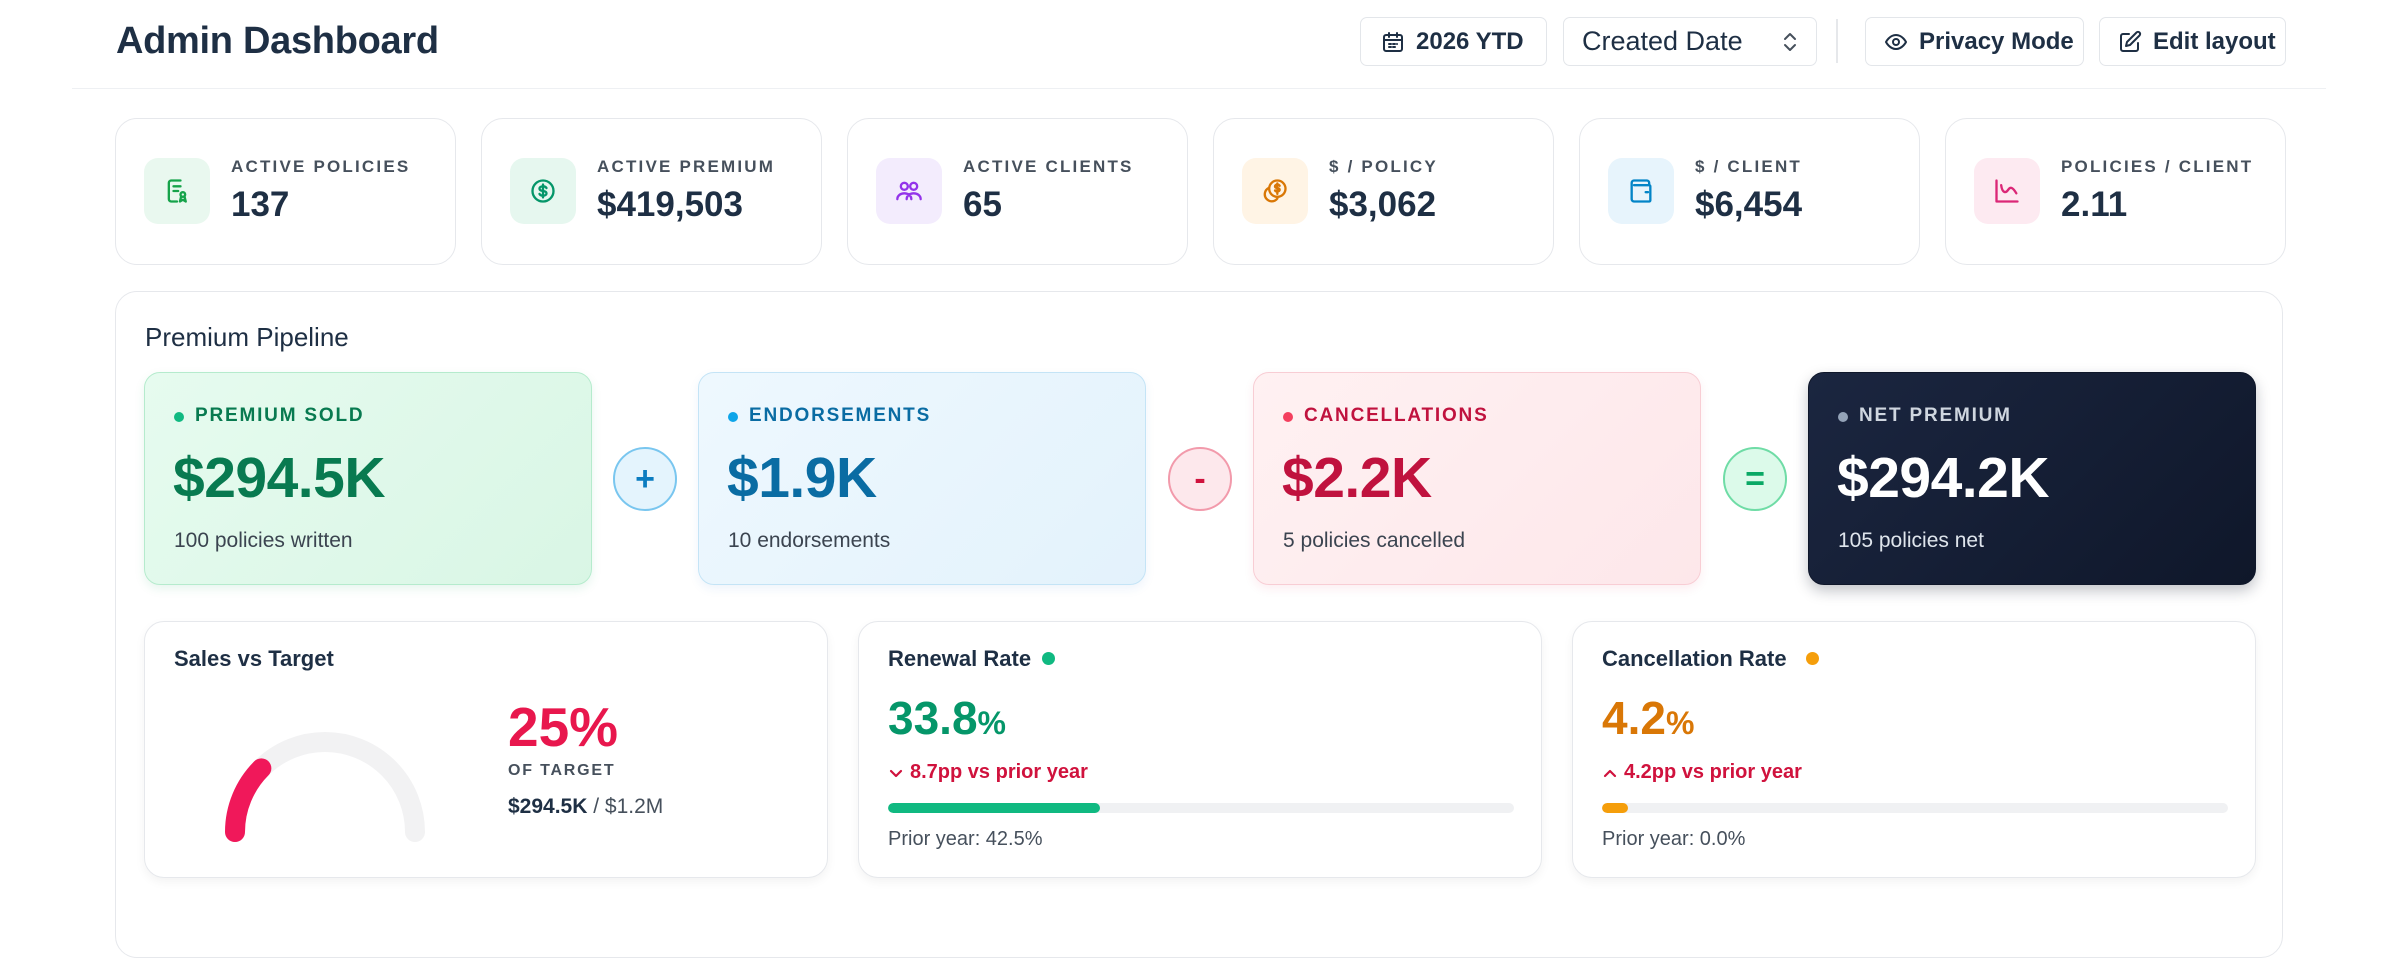 This screenshot has height=974, width=2398. I want to click on panel-title: Premium Pipeline, so click(247, 337).